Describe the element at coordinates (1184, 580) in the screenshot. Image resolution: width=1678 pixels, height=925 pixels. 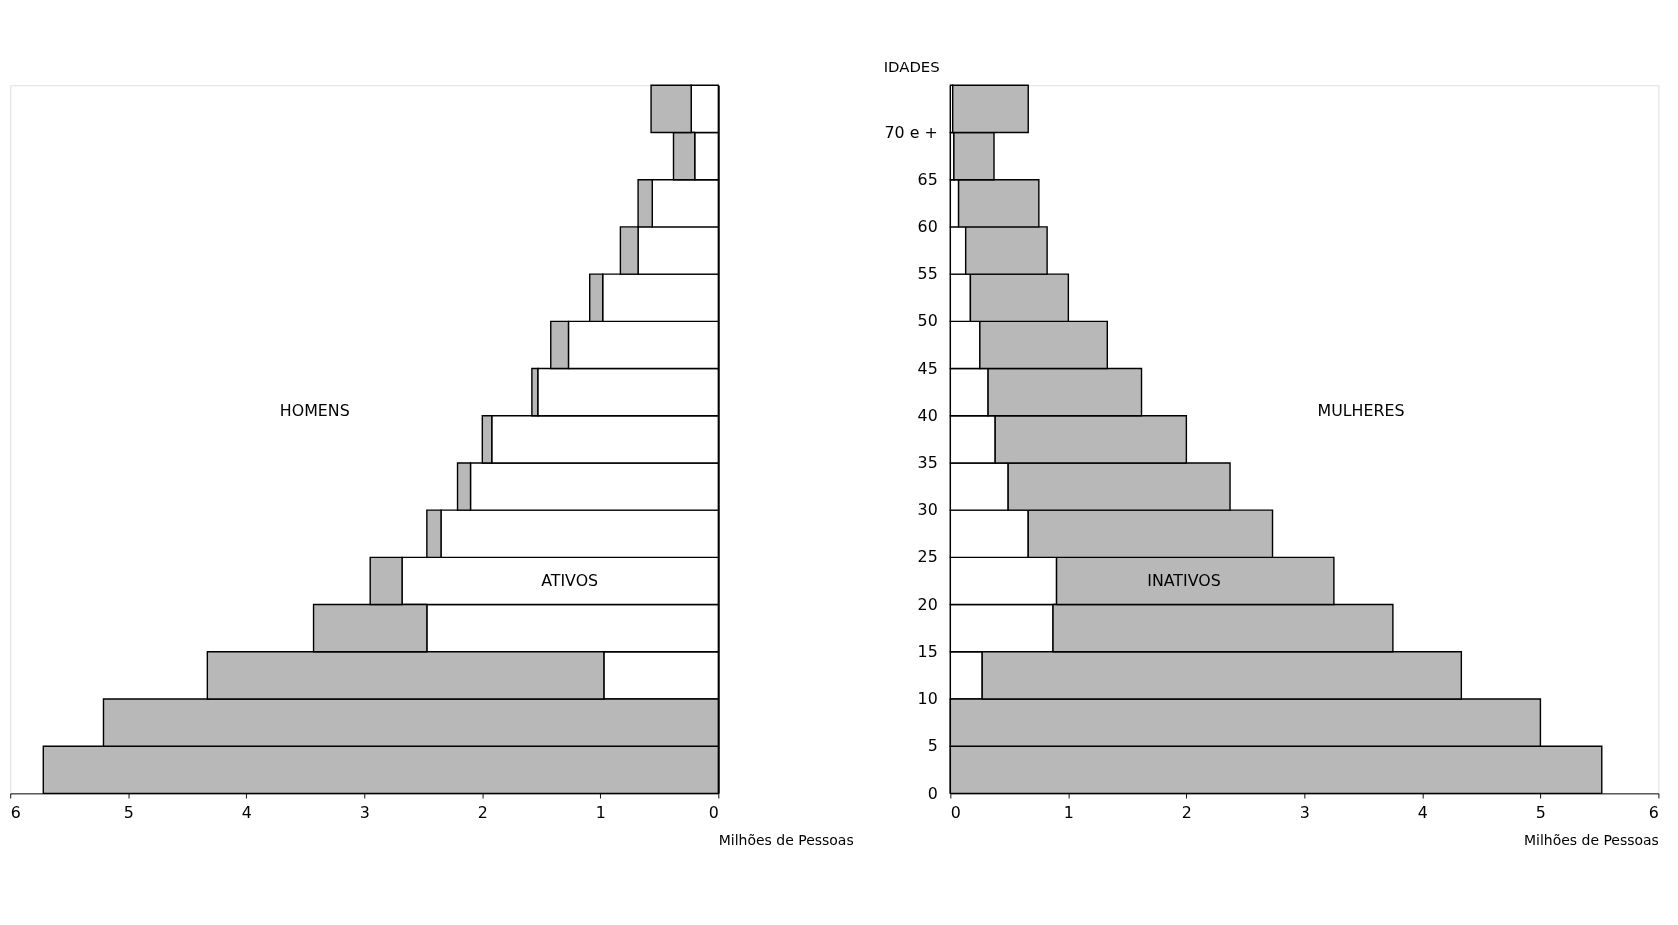
I see `series-label: INATIVOS` at that location.